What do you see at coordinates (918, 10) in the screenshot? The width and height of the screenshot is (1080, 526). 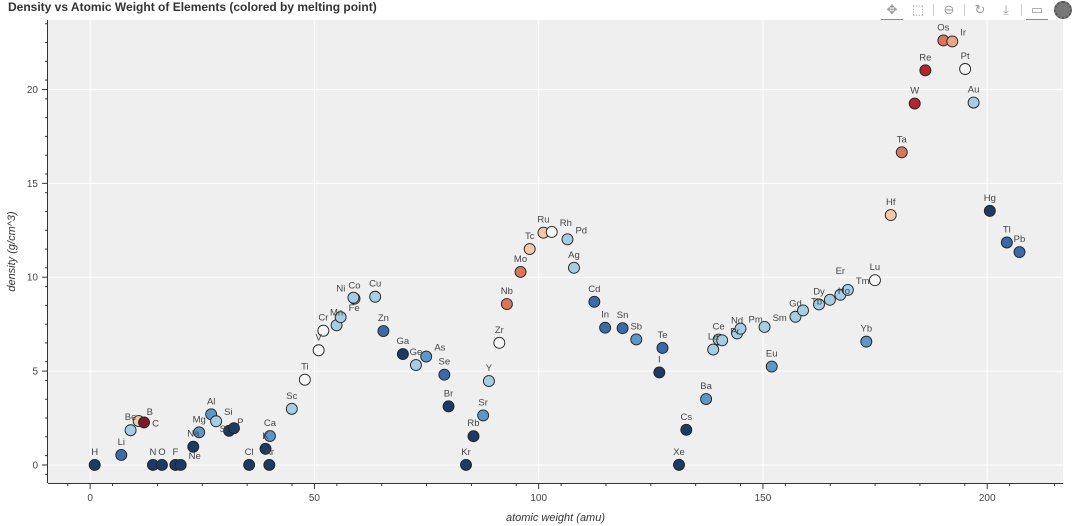 I see `box-zoom-tool: ⬚` at bounding box center [918, 10].